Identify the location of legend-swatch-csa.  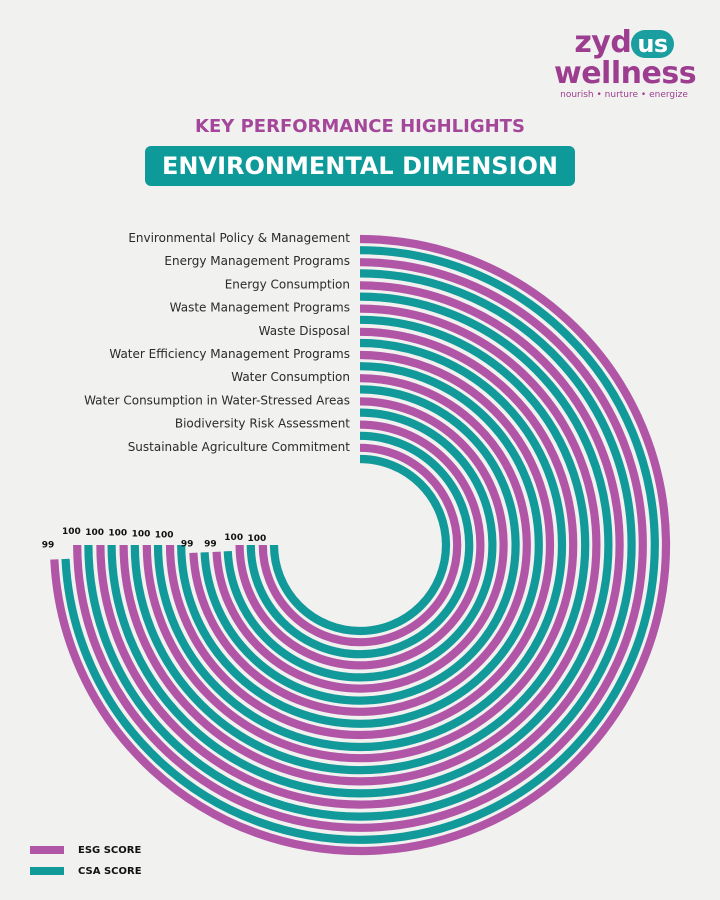
(47, 871).